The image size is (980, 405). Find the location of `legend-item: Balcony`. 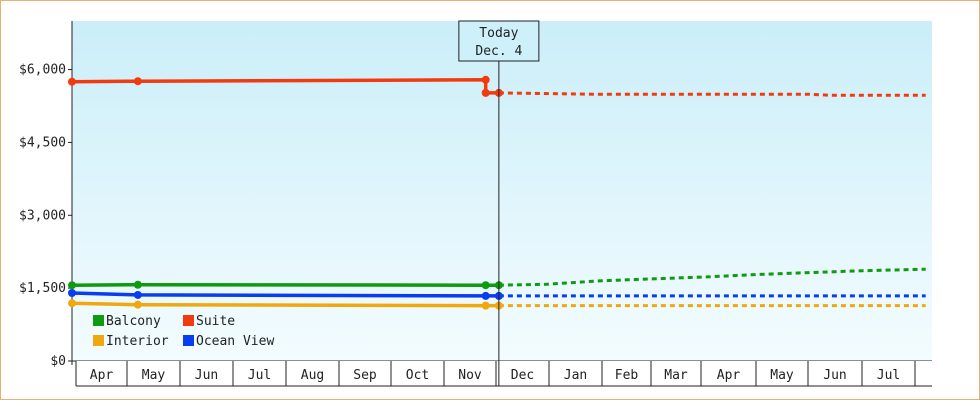

legend-item: Balcony is located at coordinates (127, 321).